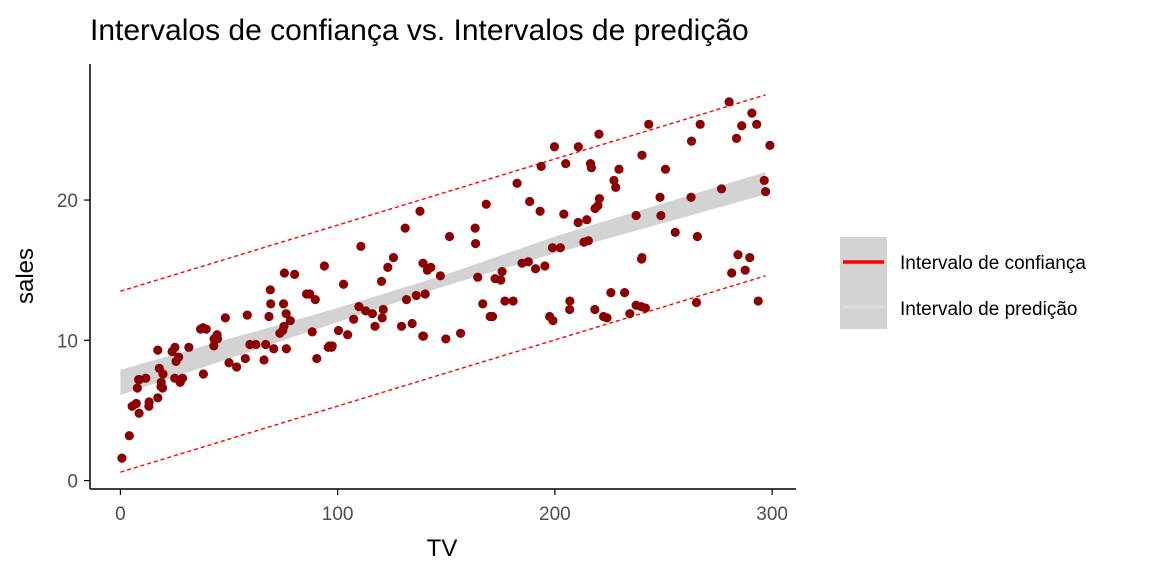 The height and width of the screenshot is (576, 1152). I want to click on legend-key-background, so click(863, 283).